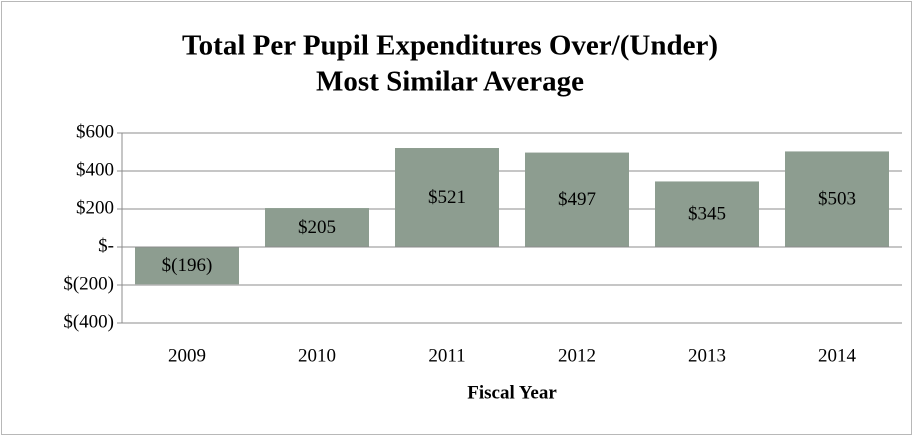 This screenshot has height=436, width=914. I want to click on x-tick-label: 2011, so click(446, 355).